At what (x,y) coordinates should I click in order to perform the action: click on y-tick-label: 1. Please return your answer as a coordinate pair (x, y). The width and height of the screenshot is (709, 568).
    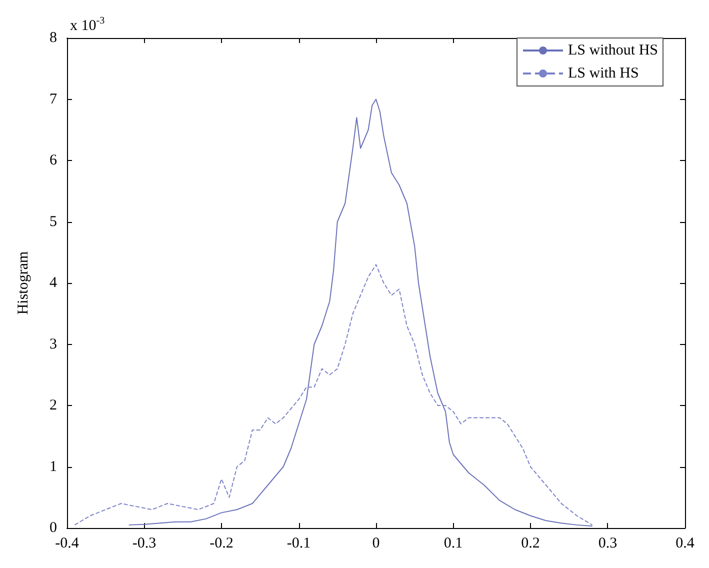
    Looking at the image, I should click on (53, 466).